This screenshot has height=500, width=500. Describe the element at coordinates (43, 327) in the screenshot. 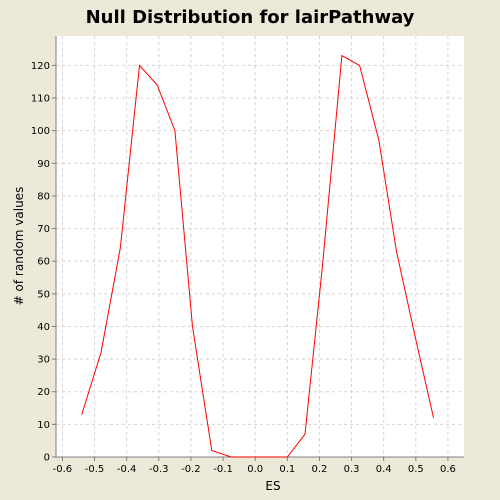

I see `y-tick-label: 40` at that location.